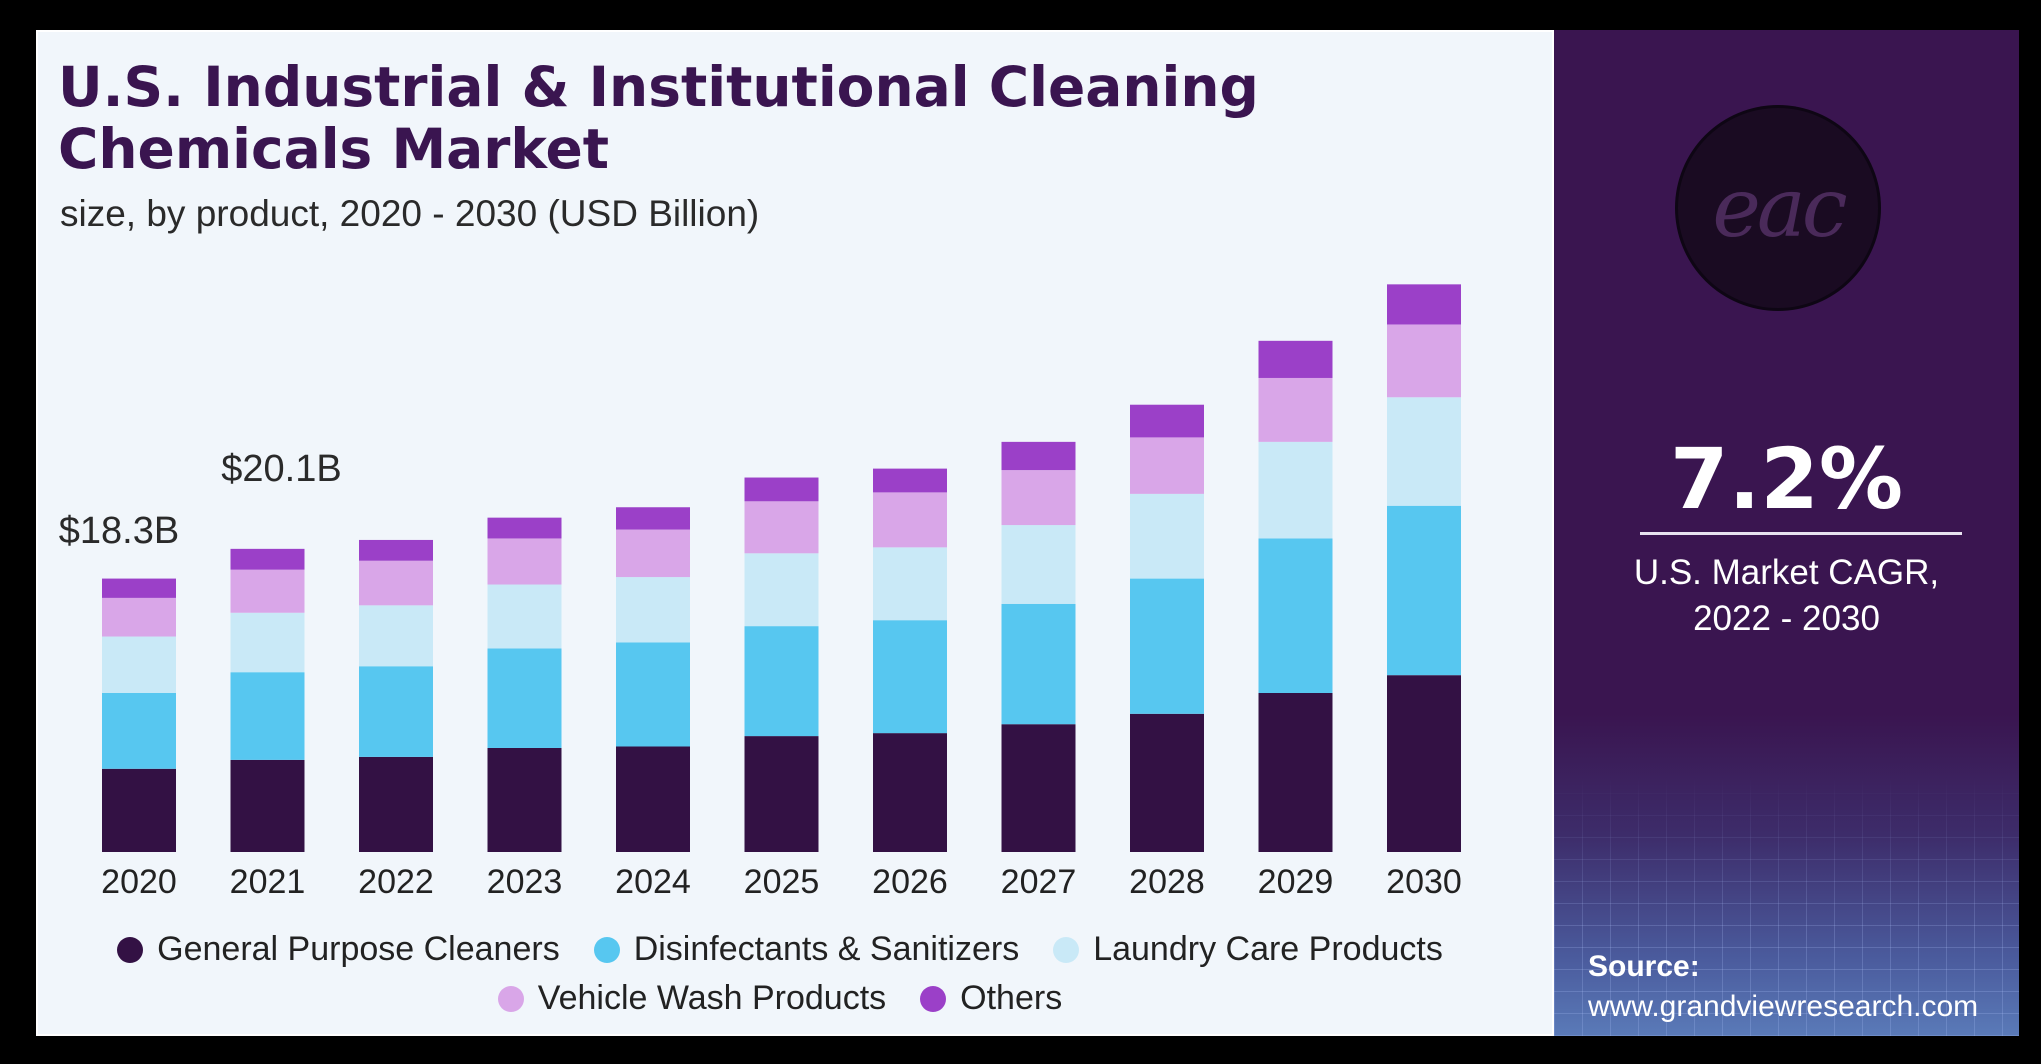  I want to click on bar-2027-disinfectants-sanitizers, so click(1038, 664).